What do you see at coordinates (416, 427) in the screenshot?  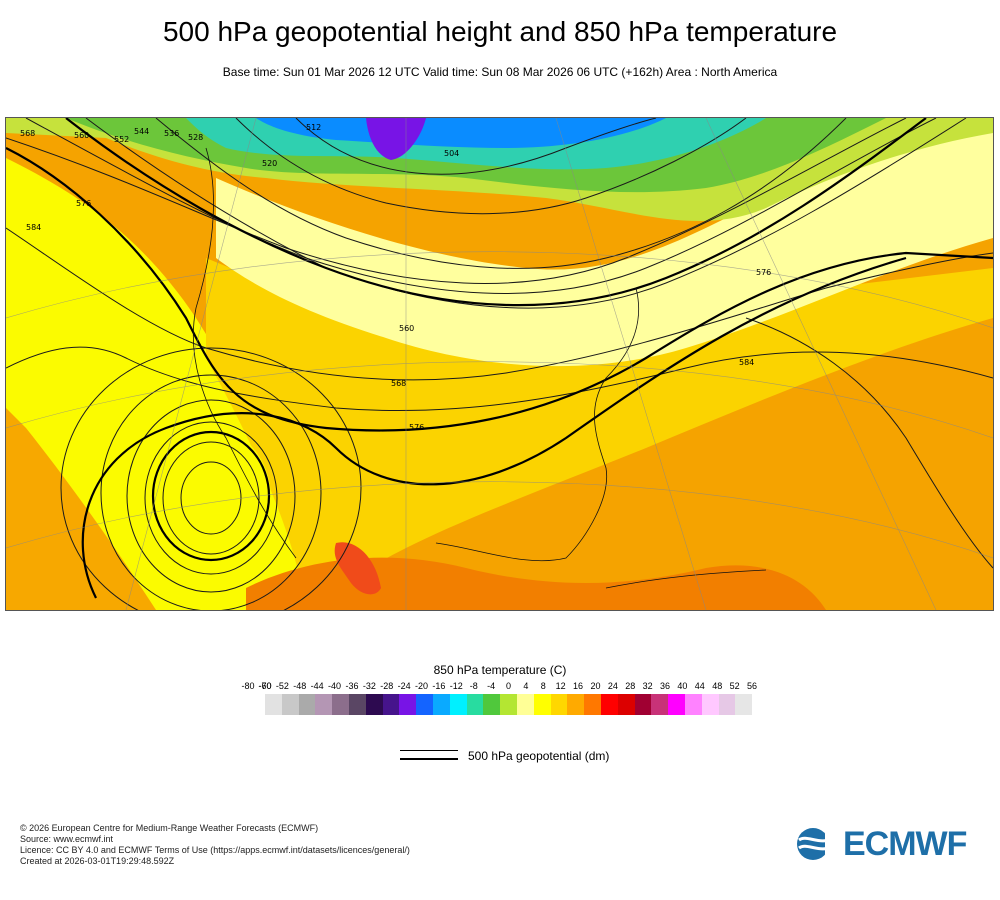 I see `contour-label: 576` at bounding box center [416, 427].